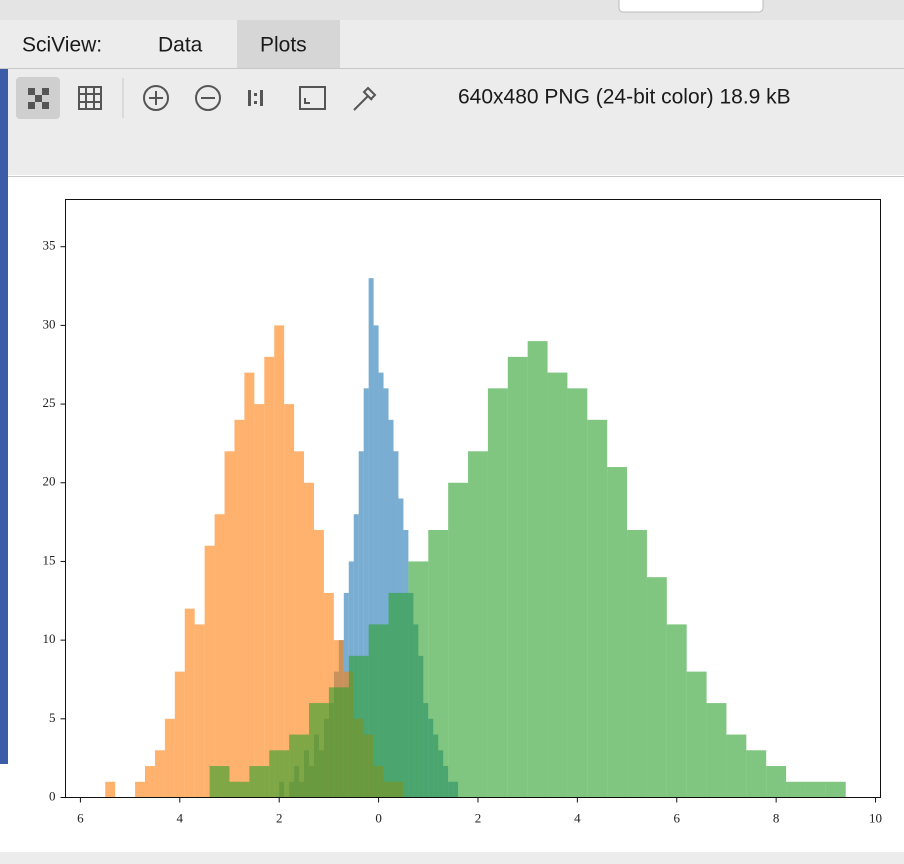  What do you see at coordinates (49, 638) in the screenshot?
I see `y-tick-label: 10` at bounding box center [49, 638].